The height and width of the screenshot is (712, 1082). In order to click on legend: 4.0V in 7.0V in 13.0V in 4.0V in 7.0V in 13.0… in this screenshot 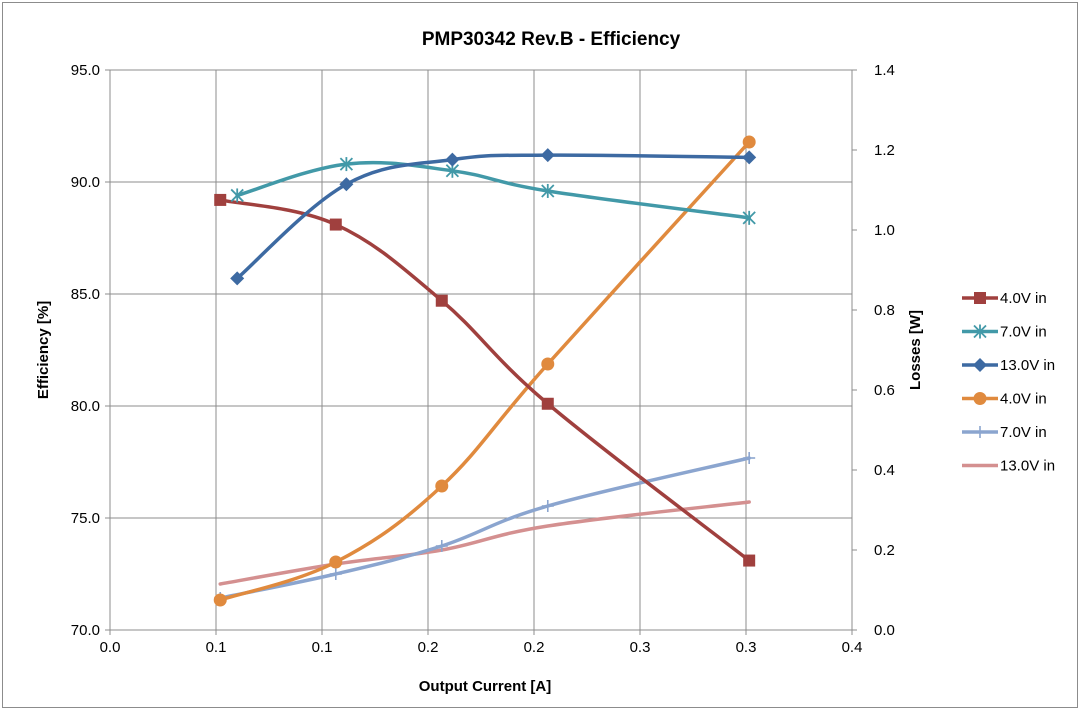, I will do `click(1008, 382)`.